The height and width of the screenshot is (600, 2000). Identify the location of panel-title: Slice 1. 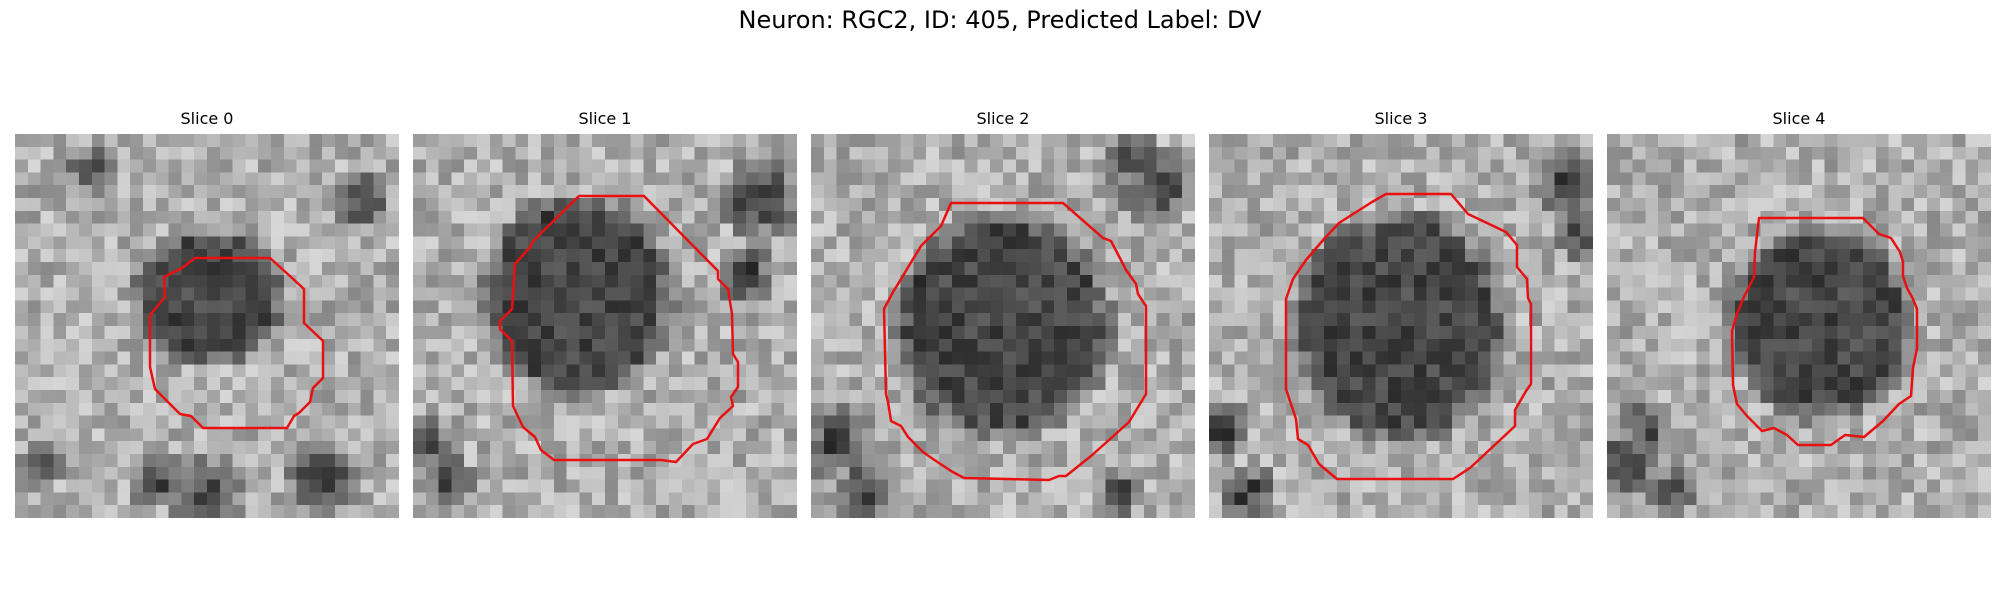
(605, 118).